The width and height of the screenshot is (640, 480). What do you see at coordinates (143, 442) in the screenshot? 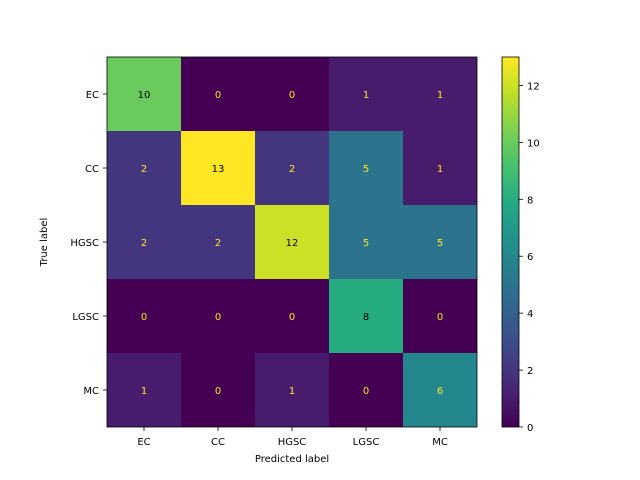
I see `x-tick-label: EC` at bounding box center [143, 442].